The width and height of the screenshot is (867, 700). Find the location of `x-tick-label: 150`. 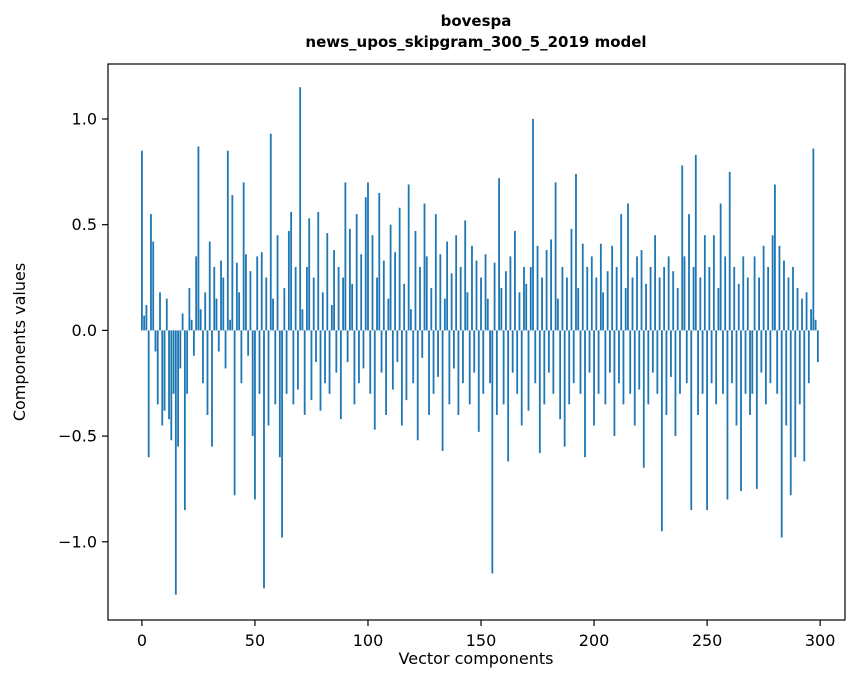

x-tick-label: 150 is located at coordinates (481, 640).